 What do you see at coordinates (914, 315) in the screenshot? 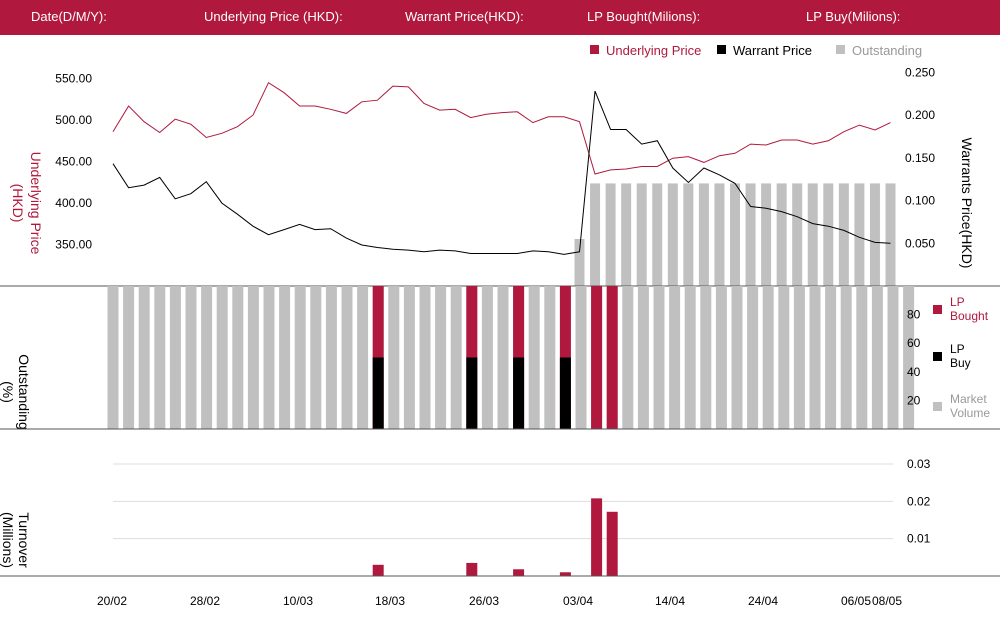
I see `outstanding-tick-label: 80` at bounding box center [914, 315].